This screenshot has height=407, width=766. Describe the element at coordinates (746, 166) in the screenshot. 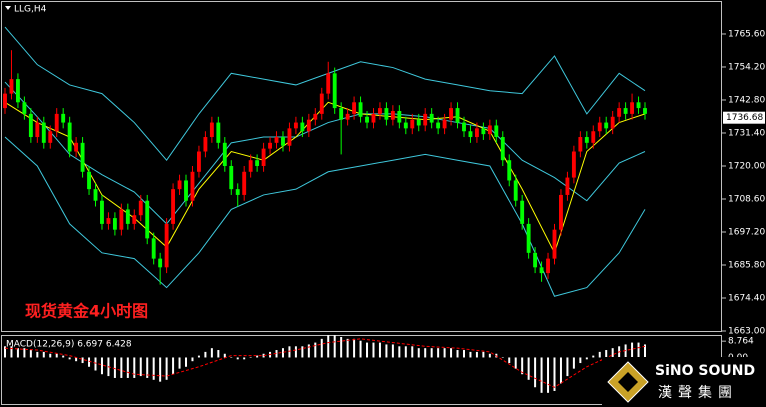

I see `y-tick-label: 1720.00` at that location.